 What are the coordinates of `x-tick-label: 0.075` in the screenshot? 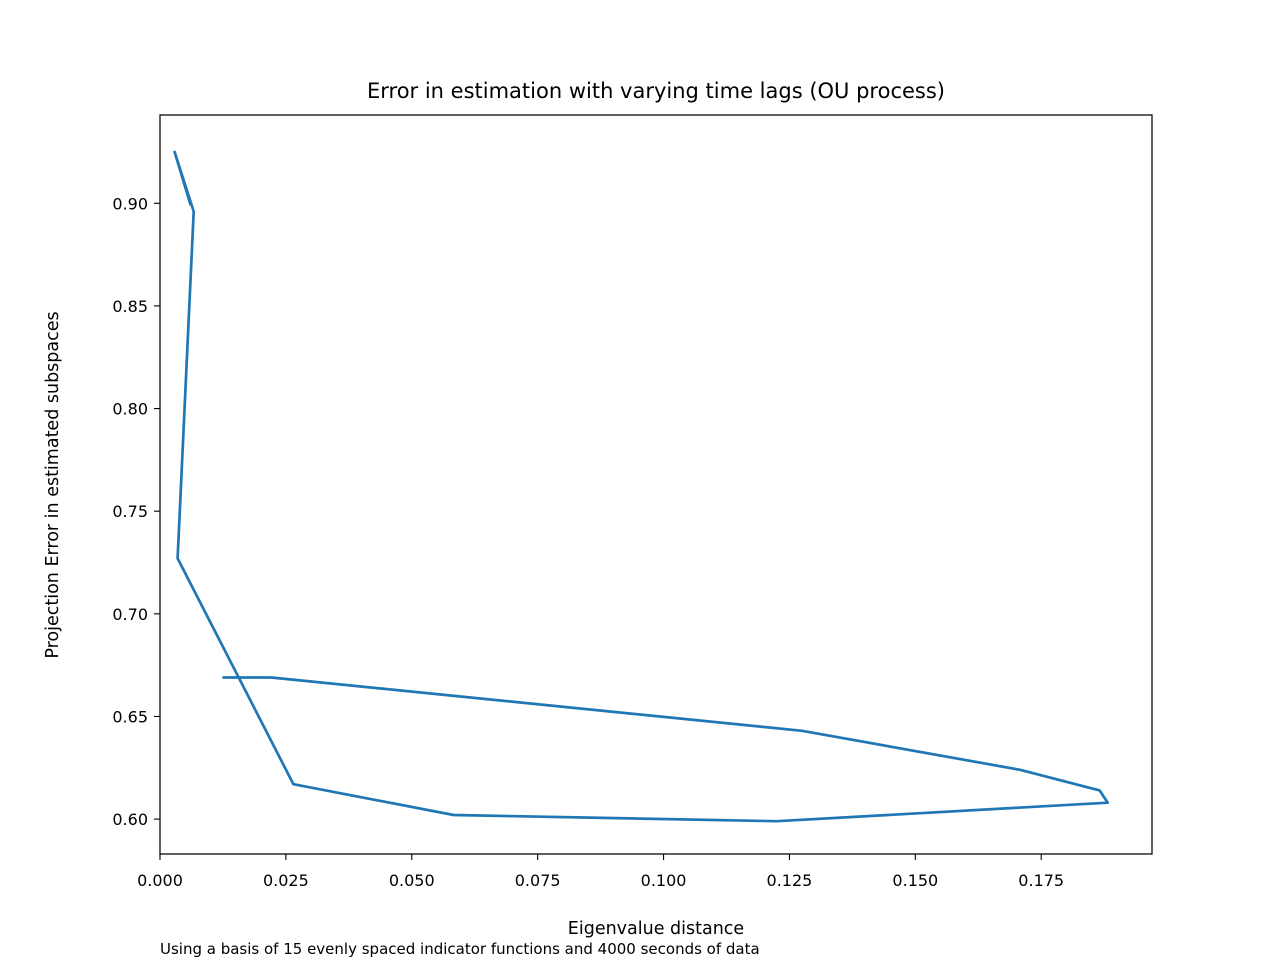 It's located at (538, 880).